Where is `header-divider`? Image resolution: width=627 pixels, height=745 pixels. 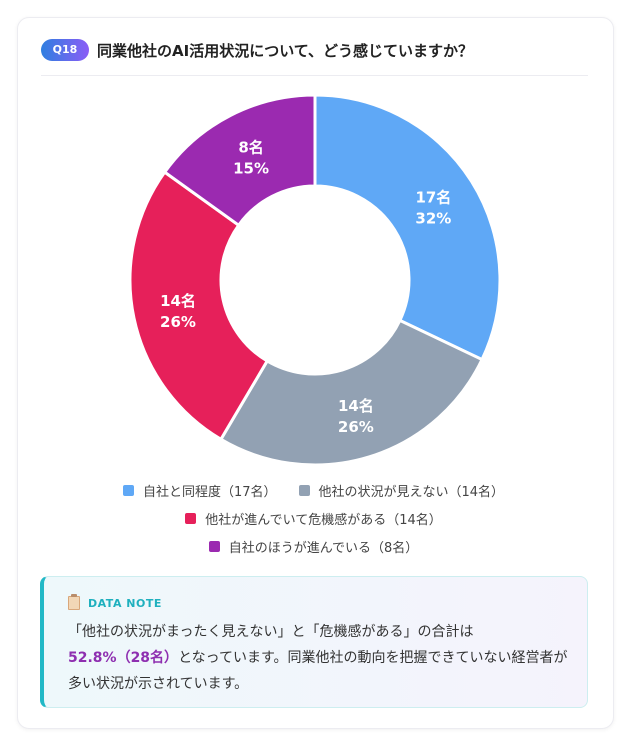 header-divider is located at coordinates (314, 75).